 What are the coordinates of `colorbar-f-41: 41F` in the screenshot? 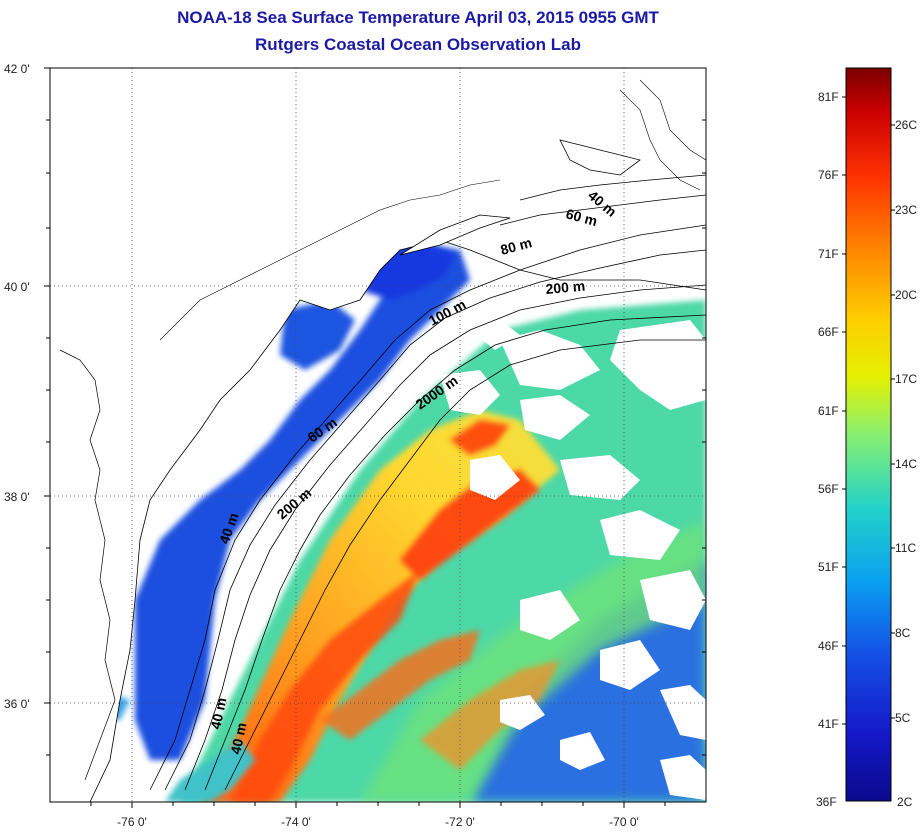 It's located at (828, 724).